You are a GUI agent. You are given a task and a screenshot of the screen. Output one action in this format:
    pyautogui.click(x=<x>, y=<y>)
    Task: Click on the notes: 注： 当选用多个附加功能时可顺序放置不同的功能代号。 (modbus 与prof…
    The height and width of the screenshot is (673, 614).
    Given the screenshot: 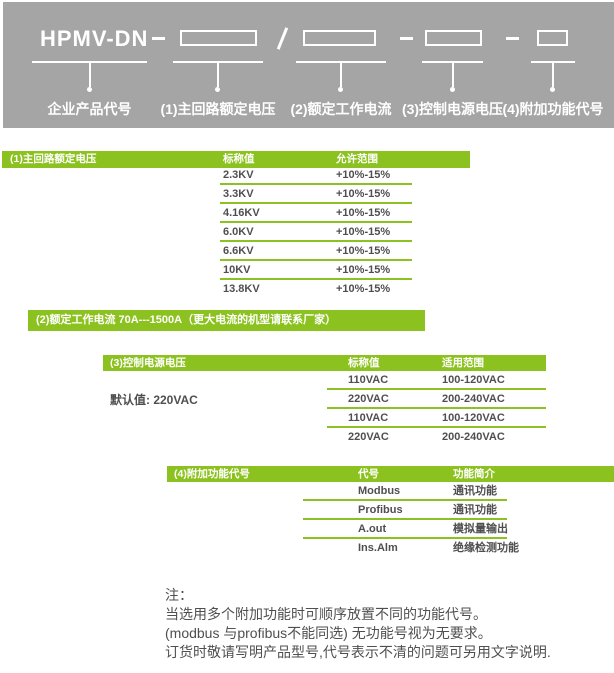 What is the action you would take?
    pyautogui.click(x=358, y=624)
    